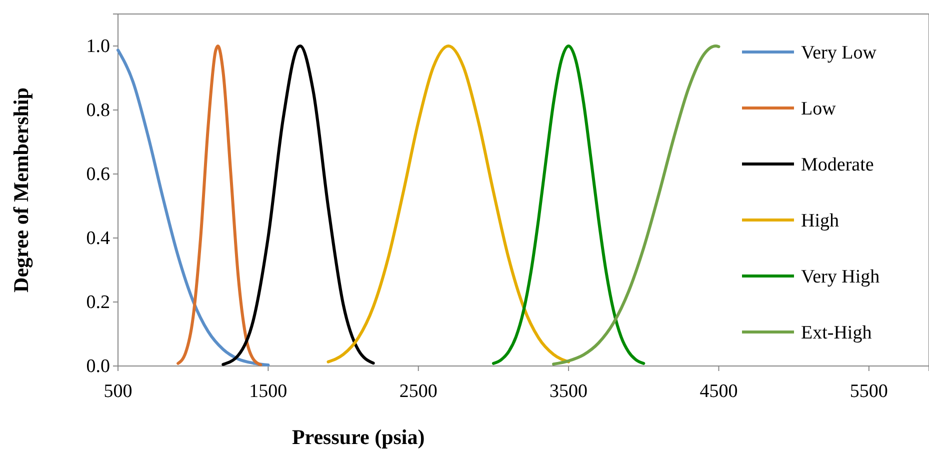 Image resolution: width=929 pixels, height=449 pixels. What do you see at coordinates (818, 109) in the screenshot?
I see `legend-label: Low` at bounding box center [818, 109].